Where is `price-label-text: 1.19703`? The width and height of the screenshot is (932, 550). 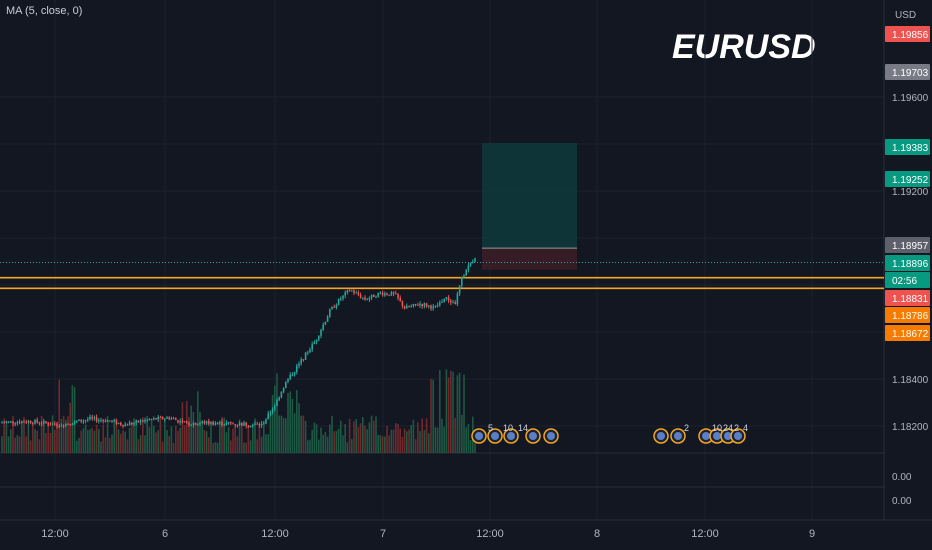 price-label-text: 1.19703 is located at coordinates (910, 73).